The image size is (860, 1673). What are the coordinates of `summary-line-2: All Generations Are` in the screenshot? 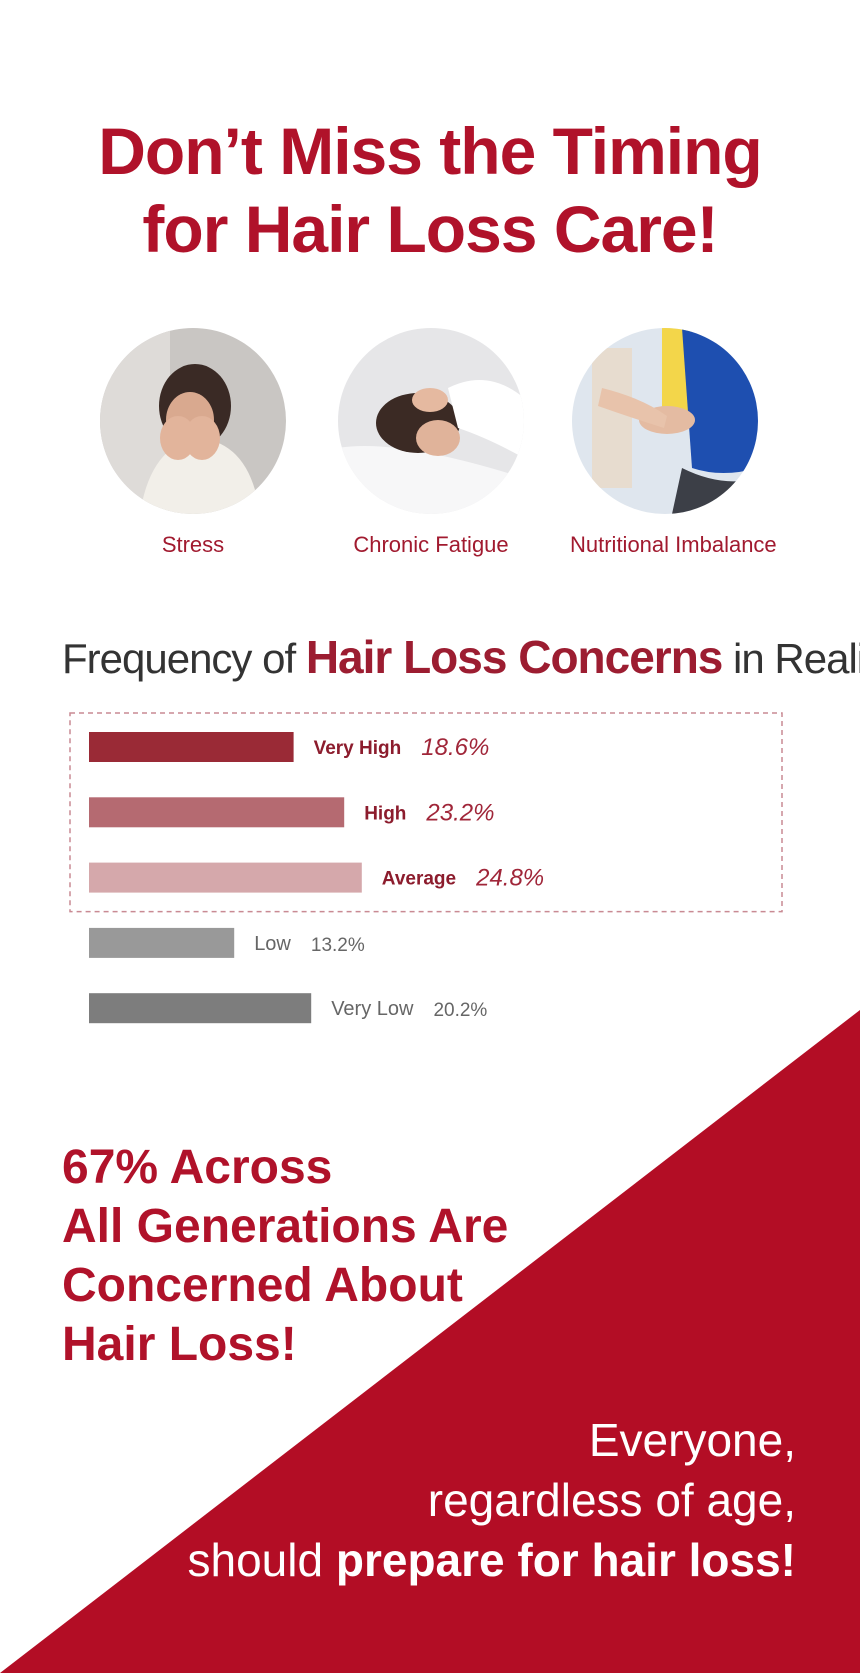 It's located at (285, 1226).